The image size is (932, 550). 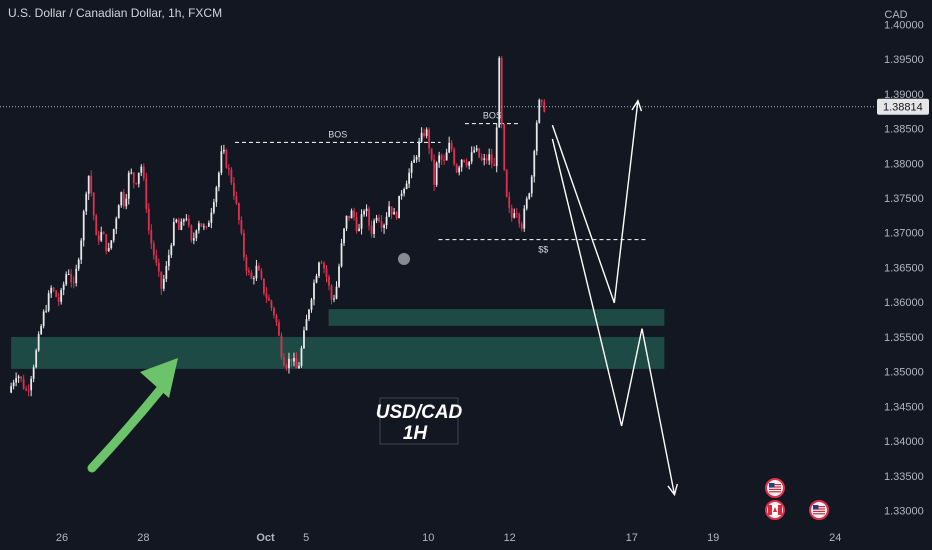 What do you see at coordinates (265, 538) in the screenshot?
I see `time-tick-label: Oct` at bounding box center [265, 538].